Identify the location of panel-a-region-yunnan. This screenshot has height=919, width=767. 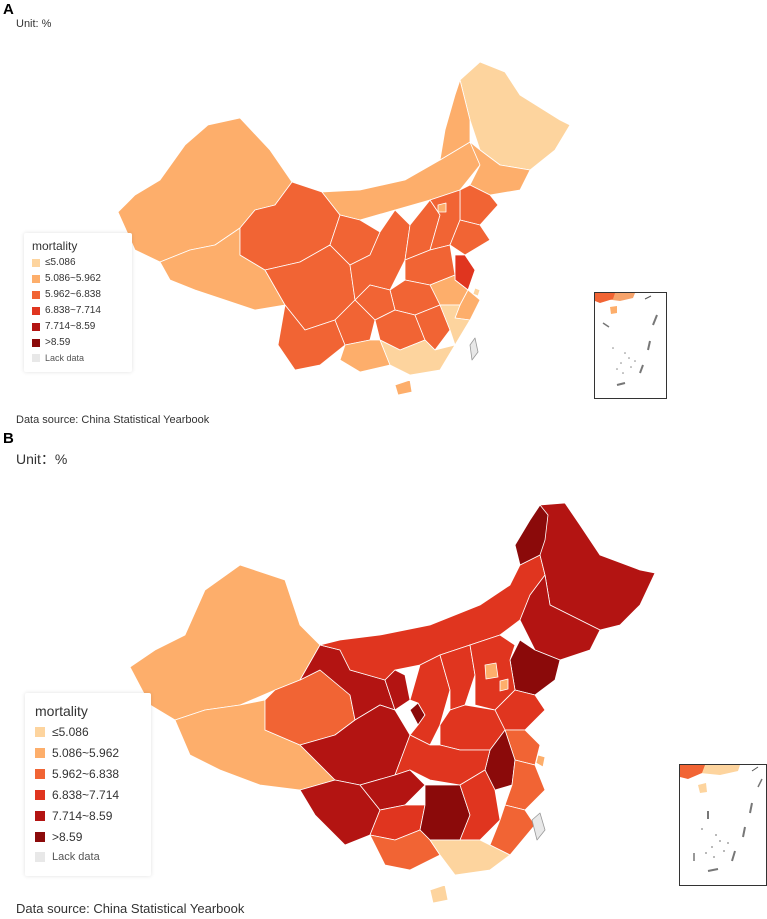
(311, 337).